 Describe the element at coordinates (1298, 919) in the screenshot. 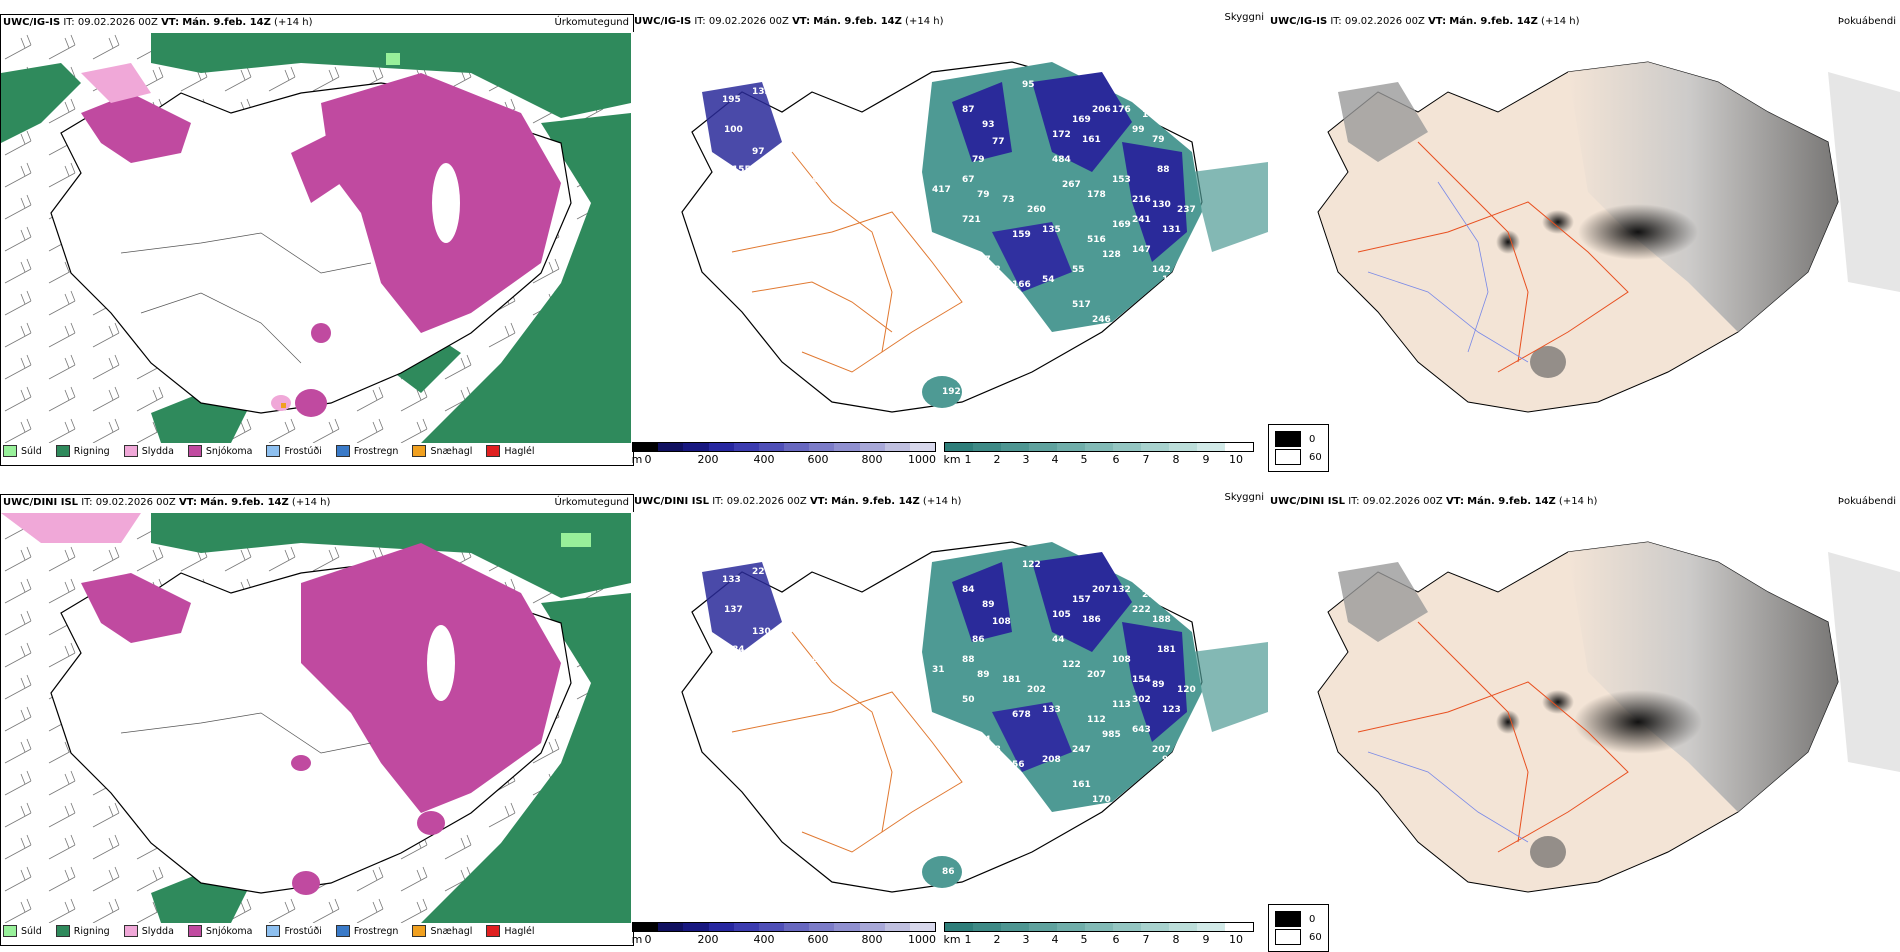

I see `fog-legend-item: 0` at that location.